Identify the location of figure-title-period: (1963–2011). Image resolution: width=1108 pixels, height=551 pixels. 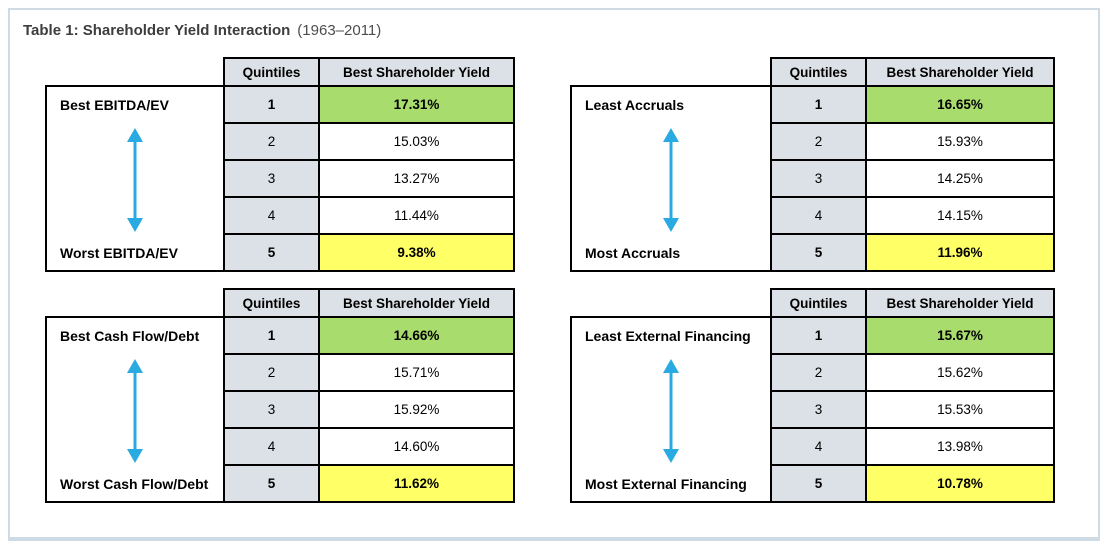
(339, 30).